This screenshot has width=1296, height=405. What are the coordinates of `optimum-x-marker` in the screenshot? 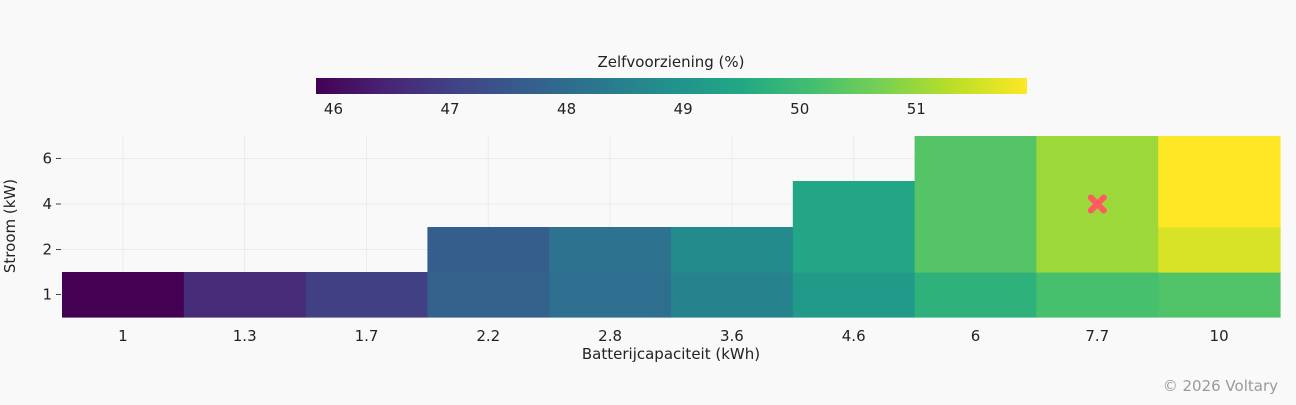 It's located at (1097, 204).